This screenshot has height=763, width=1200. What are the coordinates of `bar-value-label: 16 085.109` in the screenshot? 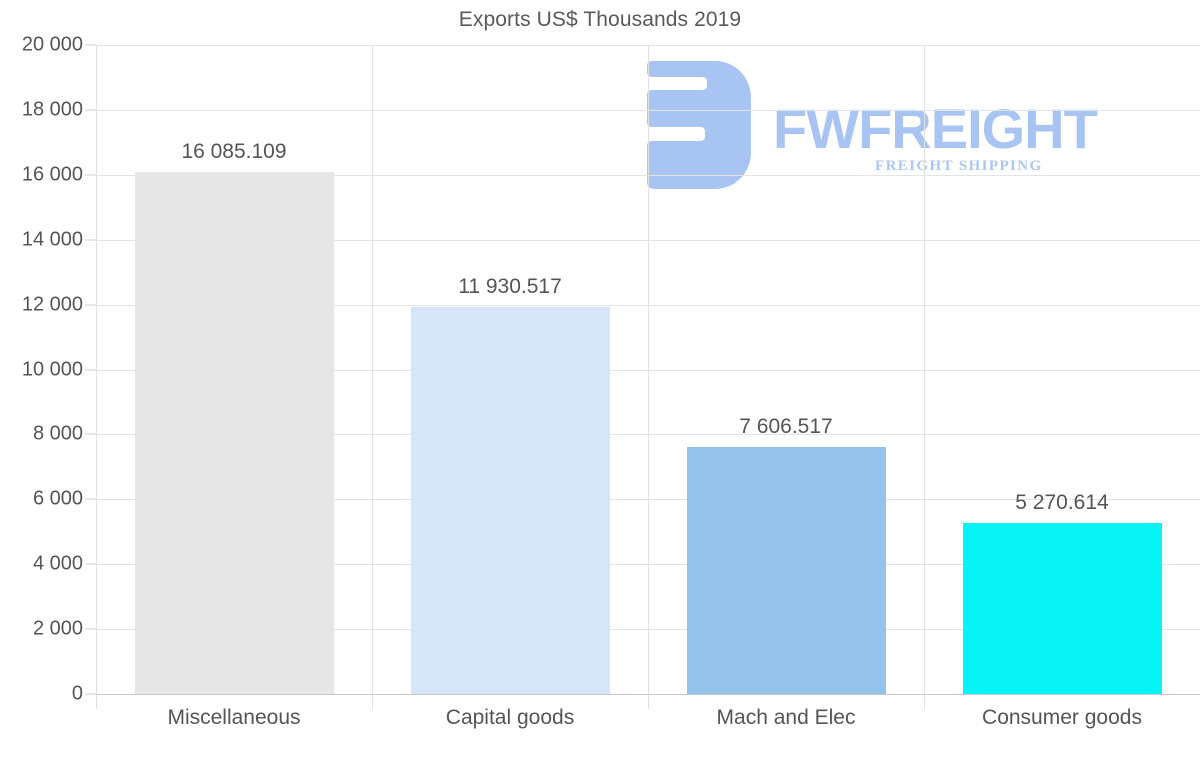 It's located at (234, 152).